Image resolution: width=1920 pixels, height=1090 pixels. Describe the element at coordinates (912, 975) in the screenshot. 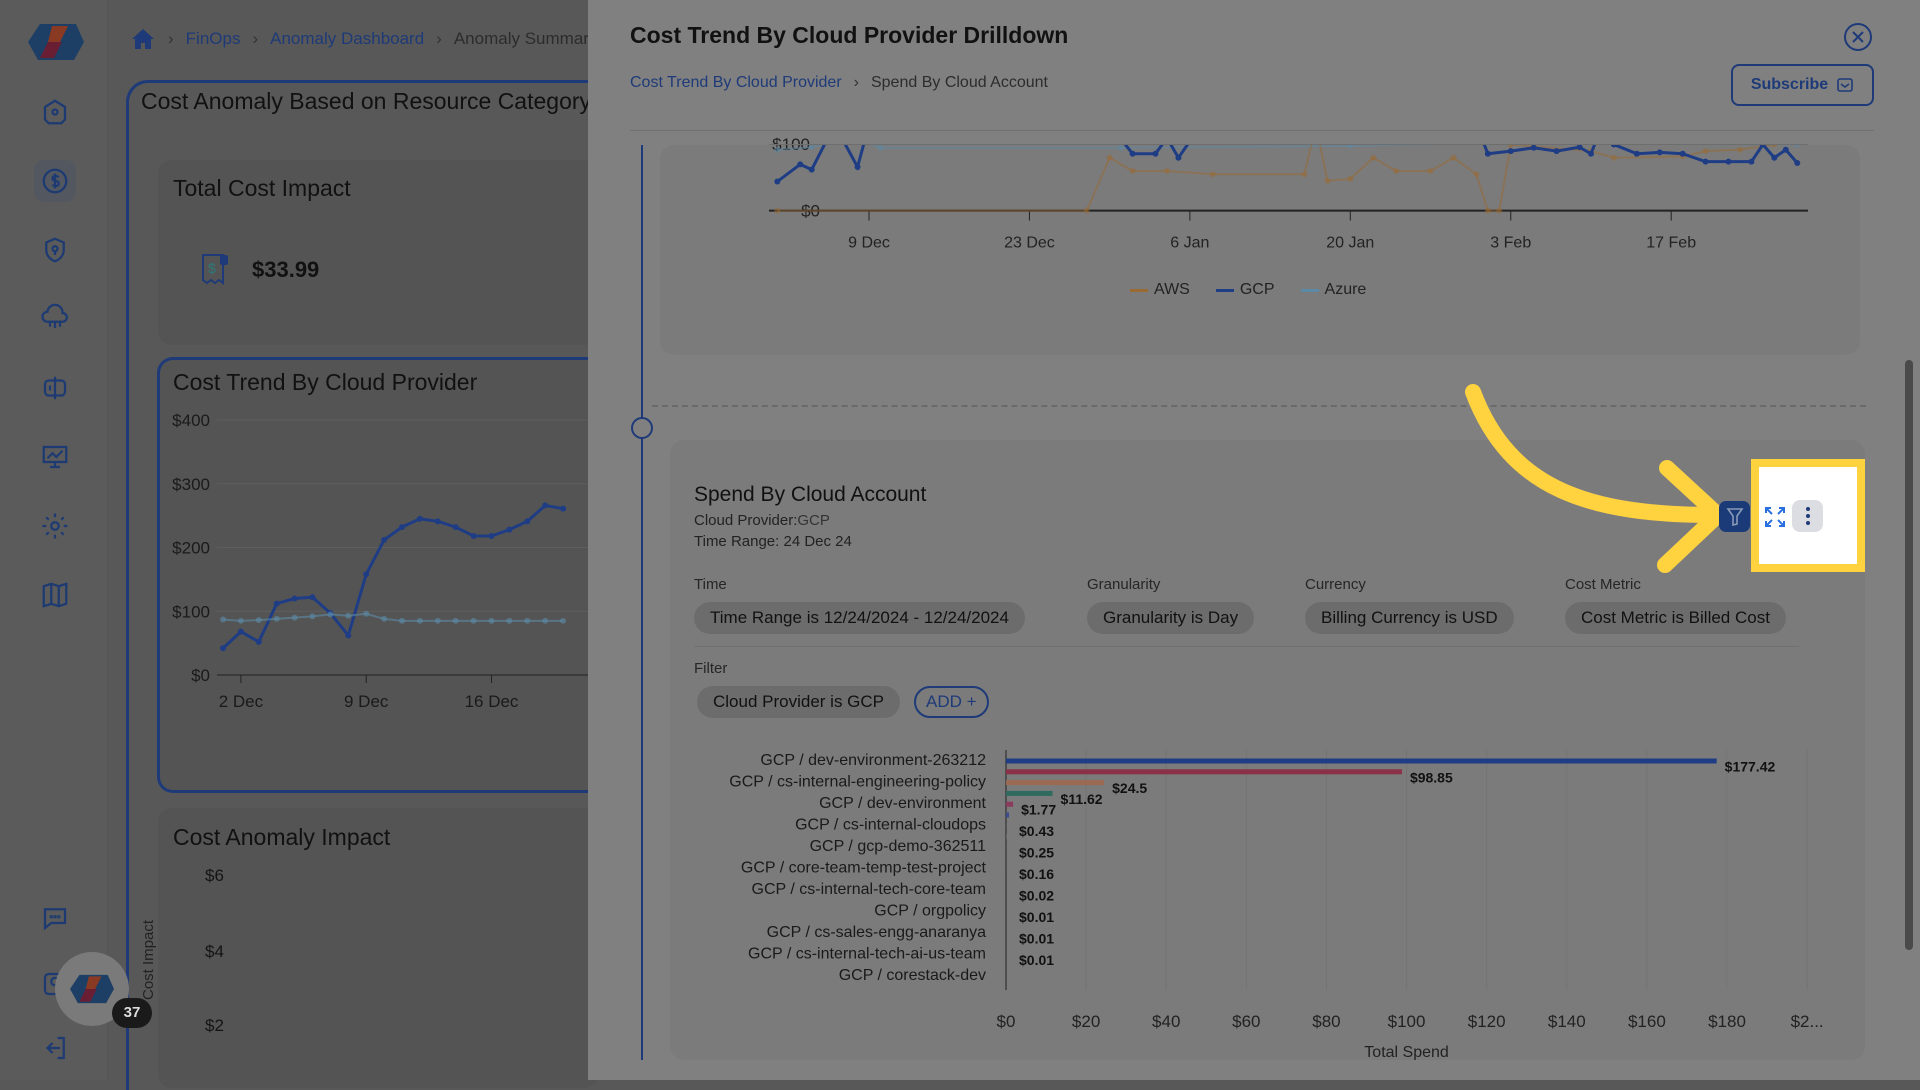

I see `category-label: GCP / corestack-dev` at that location.